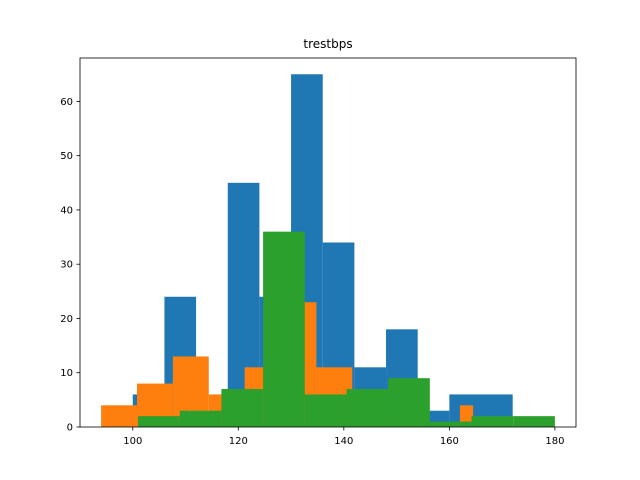  I want to click on y-tick-label: 40, so click(66, 210).